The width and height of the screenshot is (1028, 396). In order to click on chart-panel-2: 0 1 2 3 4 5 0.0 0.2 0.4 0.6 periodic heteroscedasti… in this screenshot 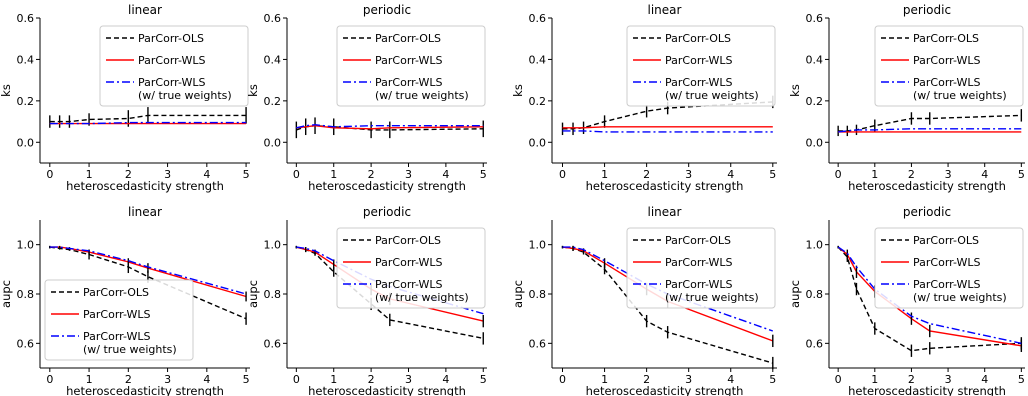, I will do `click(366, 98)`.